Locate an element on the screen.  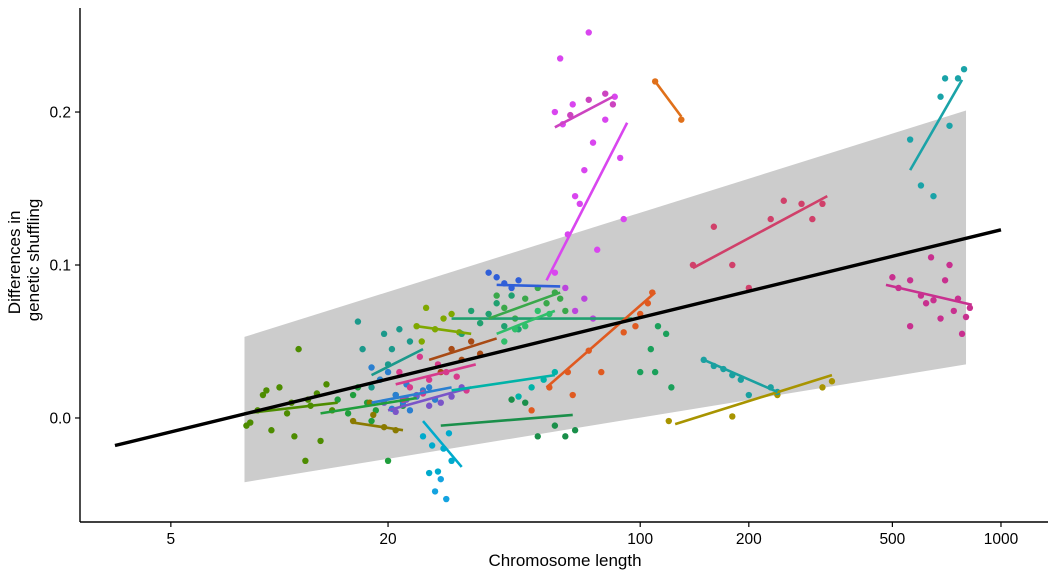
x-tick-label: 1000 is located at coordinates (1001, 539).